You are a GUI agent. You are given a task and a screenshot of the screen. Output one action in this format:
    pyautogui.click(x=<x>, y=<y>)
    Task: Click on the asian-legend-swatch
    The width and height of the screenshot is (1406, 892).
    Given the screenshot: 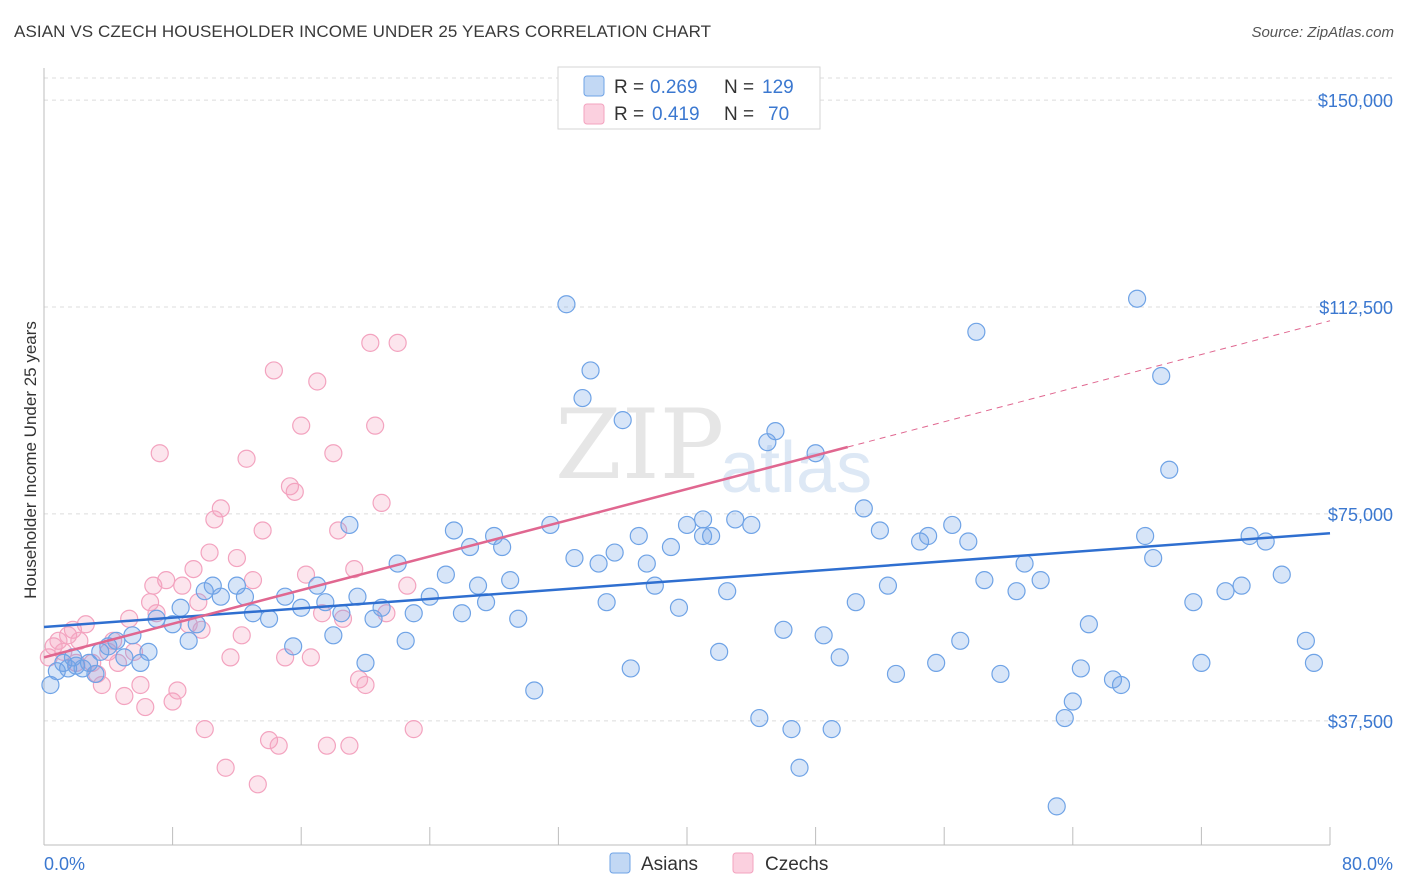 What is the action you would take?
    pyautogui.click(x=594, y=86)
    